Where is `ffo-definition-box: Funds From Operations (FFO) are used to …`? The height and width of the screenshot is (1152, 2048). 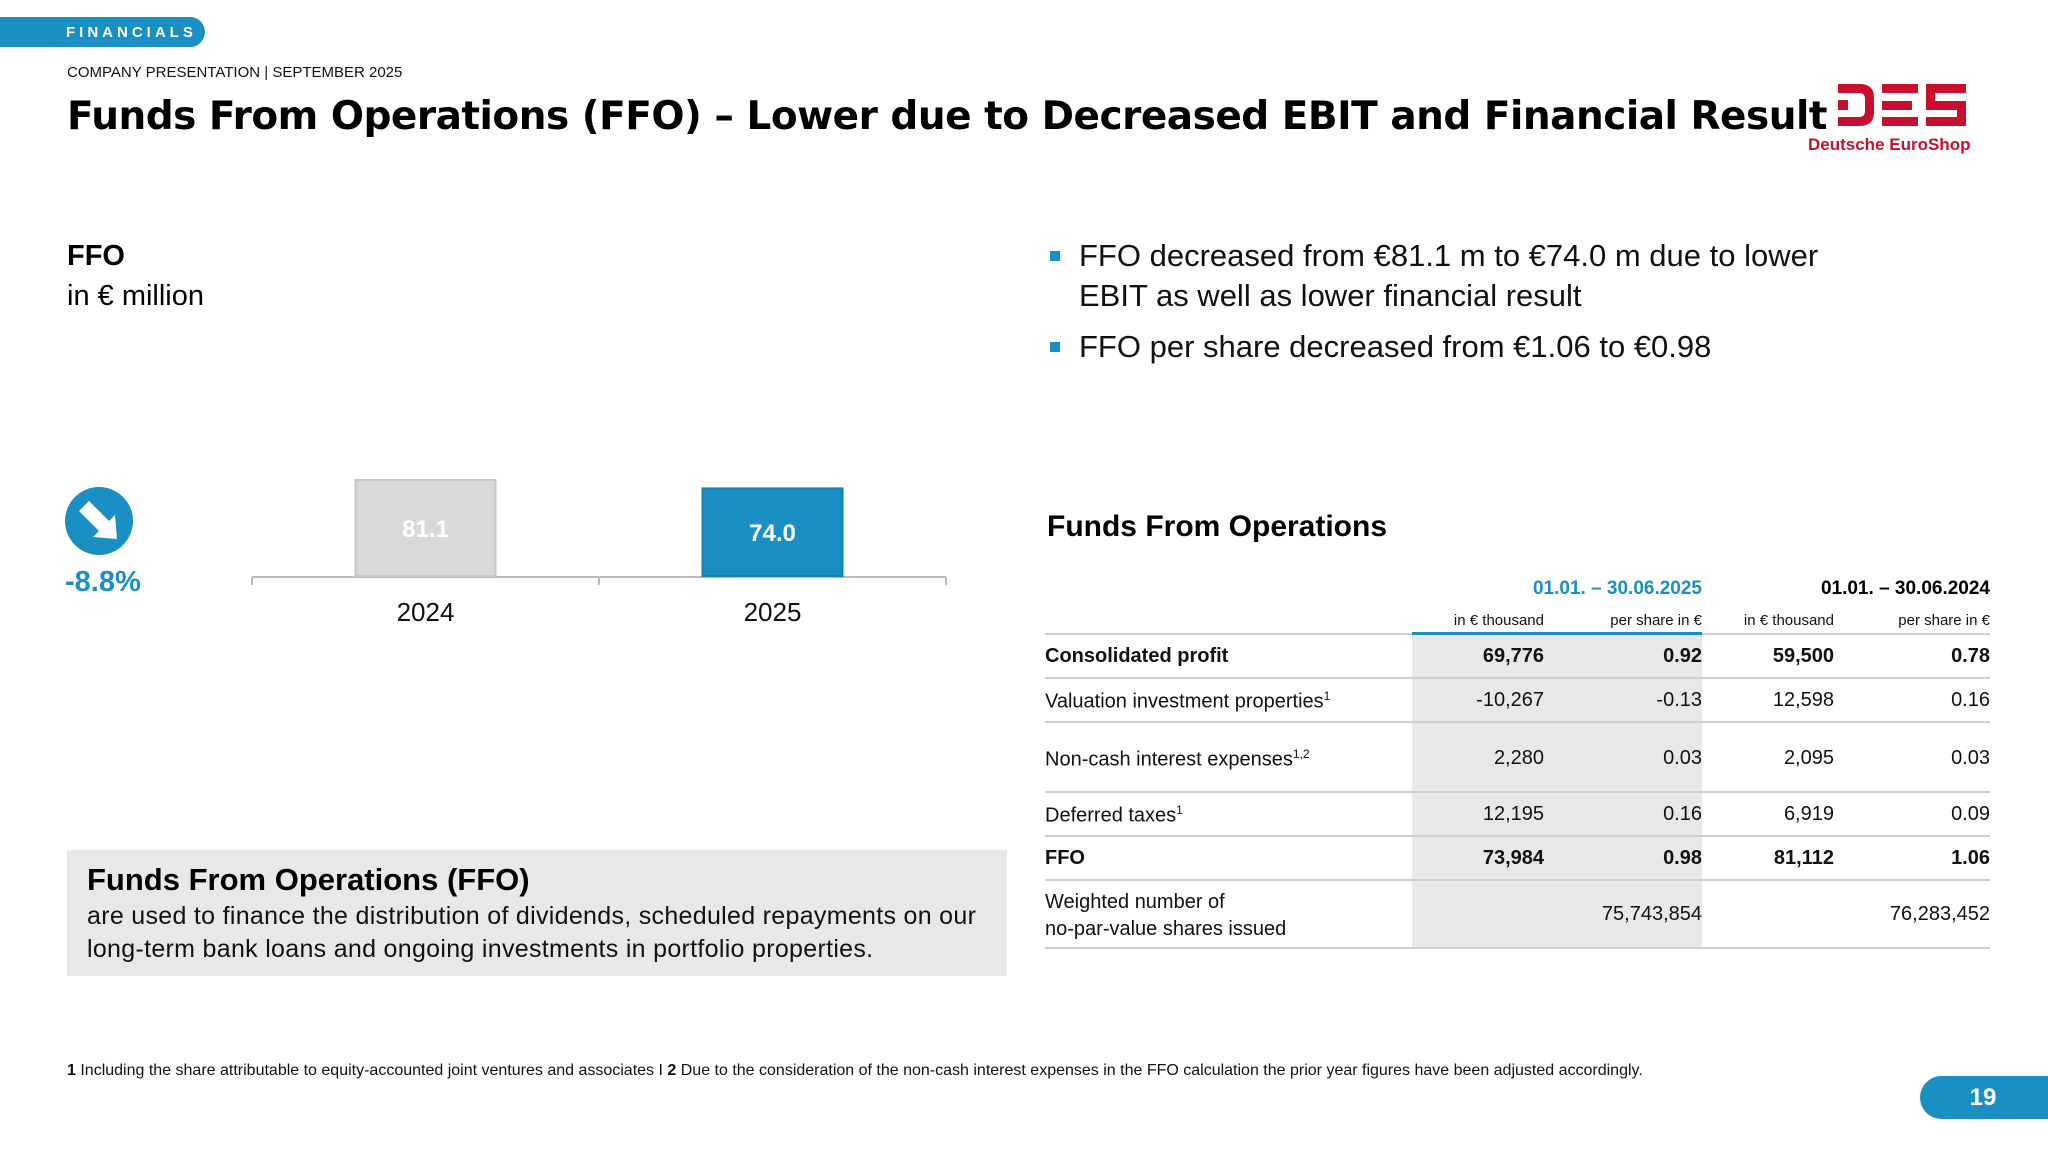
ffo-definition-box: Funds From Operations (FFO) are used to … is located at coordinates (537, 913).